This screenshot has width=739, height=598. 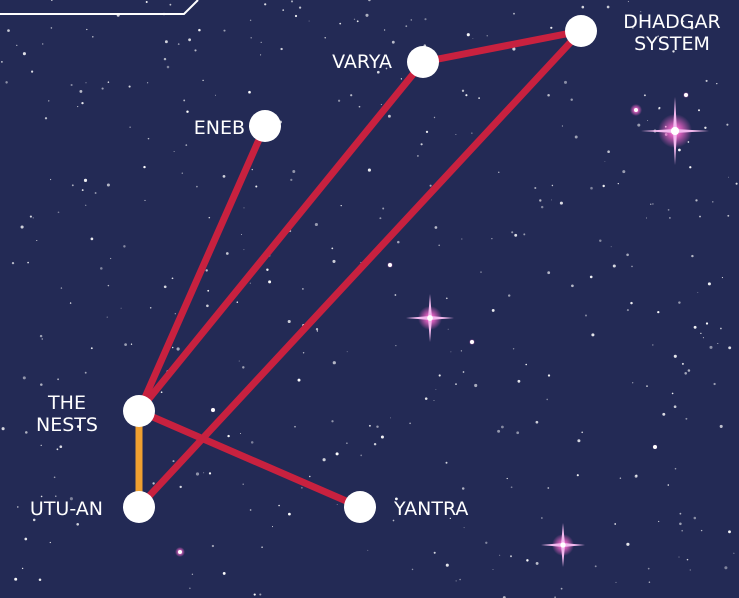 I want to click on system-label: VARYA, so click(x=362, y=62).